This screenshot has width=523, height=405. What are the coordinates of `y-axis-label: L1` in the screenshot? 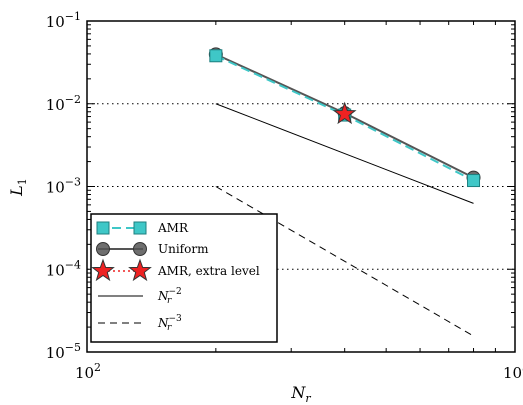 It's located at (18, 187).